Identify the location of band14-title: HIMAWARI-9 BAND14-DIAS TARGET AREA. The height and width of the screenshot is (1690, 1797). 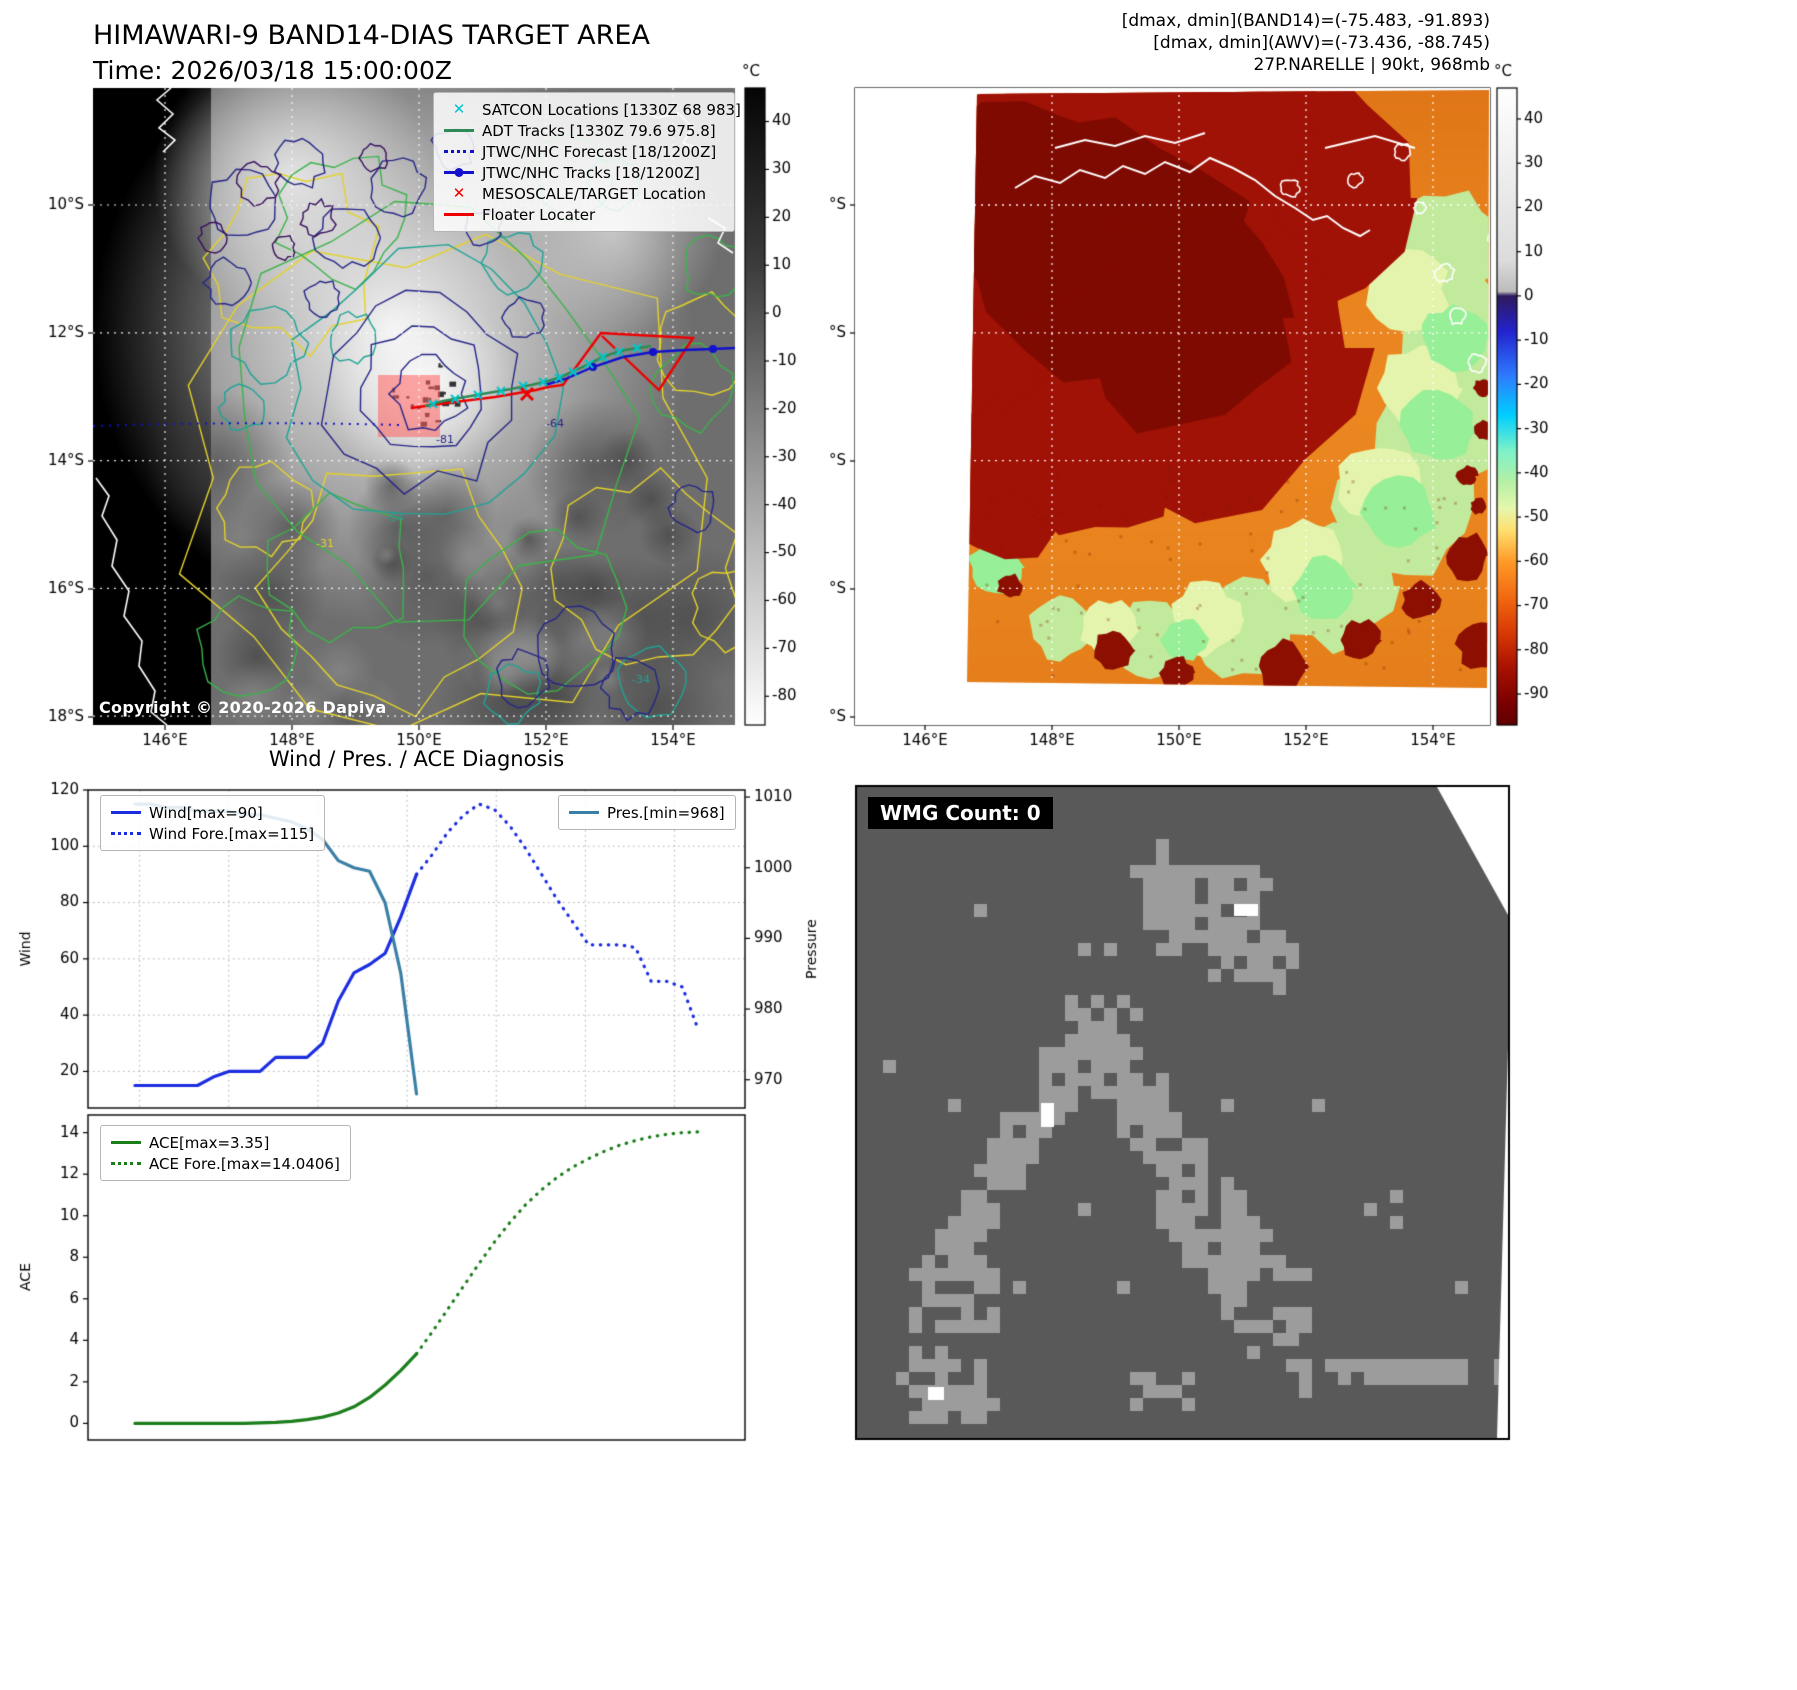
(371, 35).